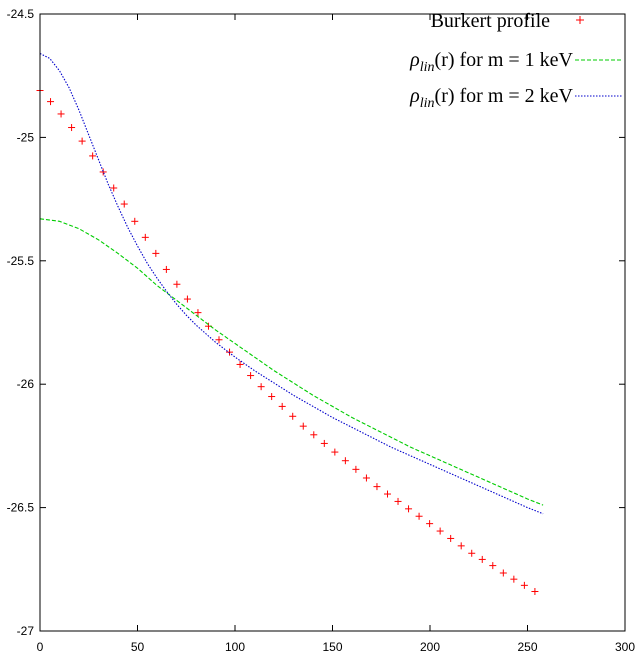 The height and width of the screenshot is (664, 641). I want to click on x-tick-label: 100, so click(235, 647).